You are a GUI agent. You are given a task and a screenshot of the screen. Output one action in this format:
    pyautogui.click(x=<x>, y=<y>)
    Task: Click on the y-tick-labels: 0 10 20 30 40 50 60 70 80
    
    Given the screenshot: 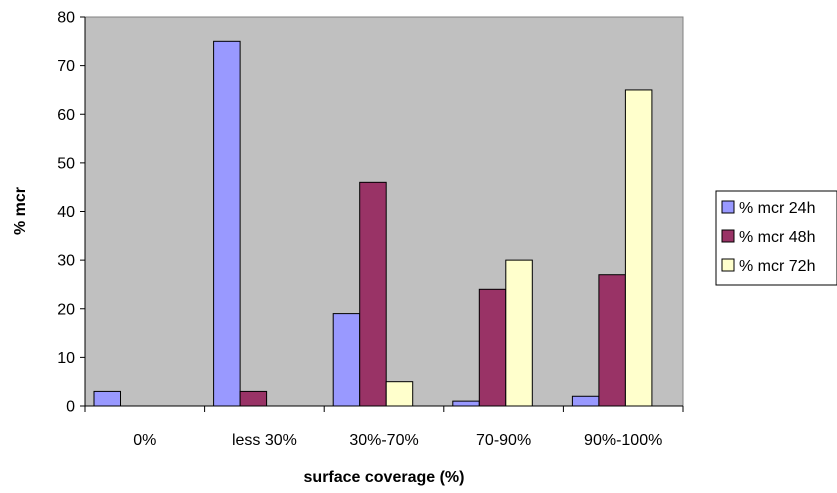 What is the action you would take?
    pyautogui.click(x=66, y=213)
    